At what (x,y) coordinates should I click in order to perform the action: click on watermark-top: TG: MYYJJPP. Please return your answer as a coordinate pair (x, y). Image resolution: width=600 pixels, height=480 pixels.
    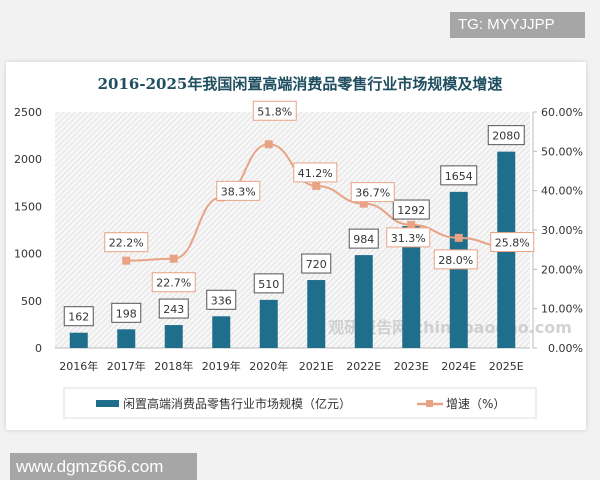
    Looking at the image, I should click on (517, 25).